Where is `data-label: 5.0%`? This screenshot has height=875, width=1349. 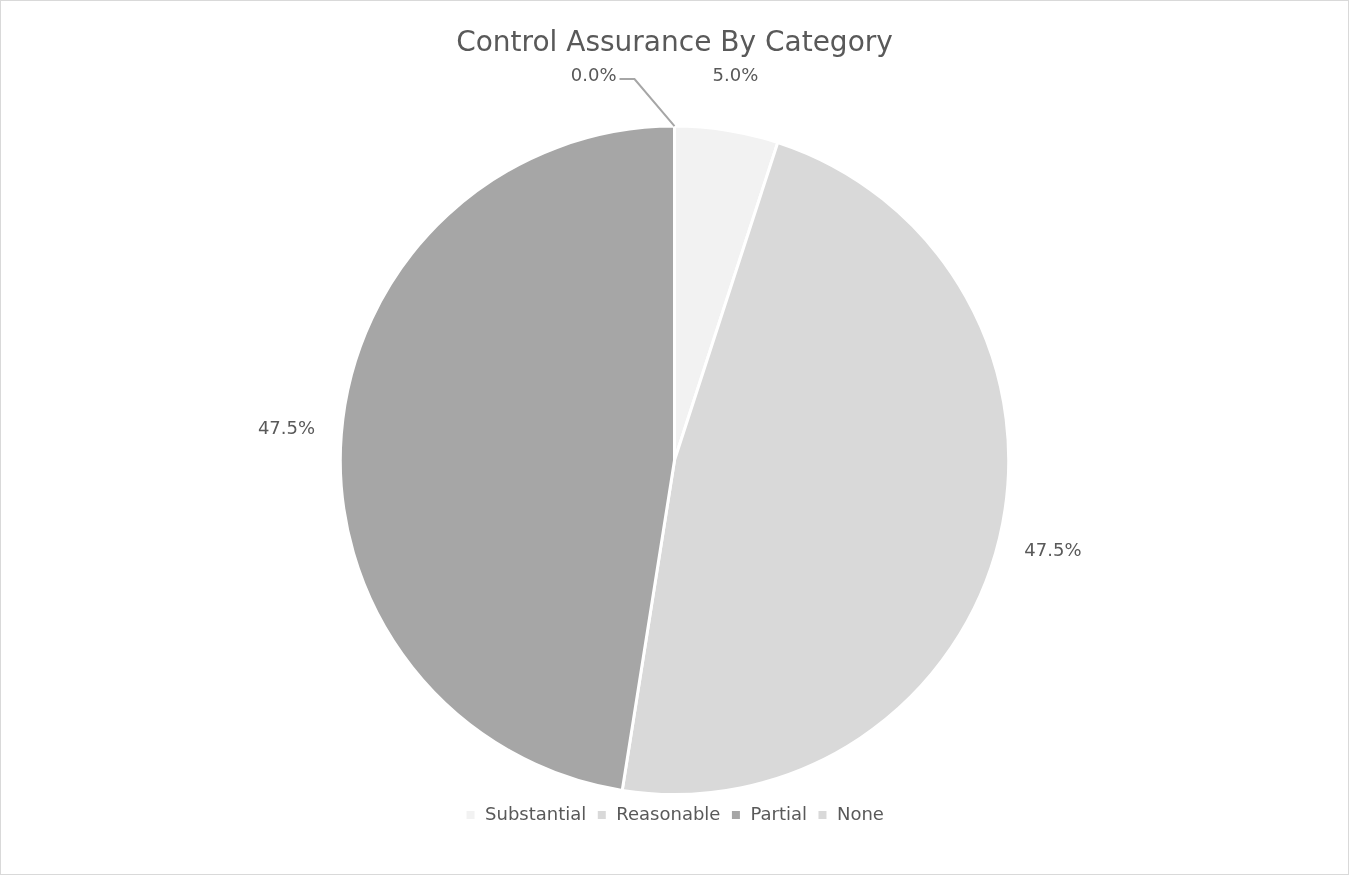 data-label: 5.0% is located at coordinates (735, 74).